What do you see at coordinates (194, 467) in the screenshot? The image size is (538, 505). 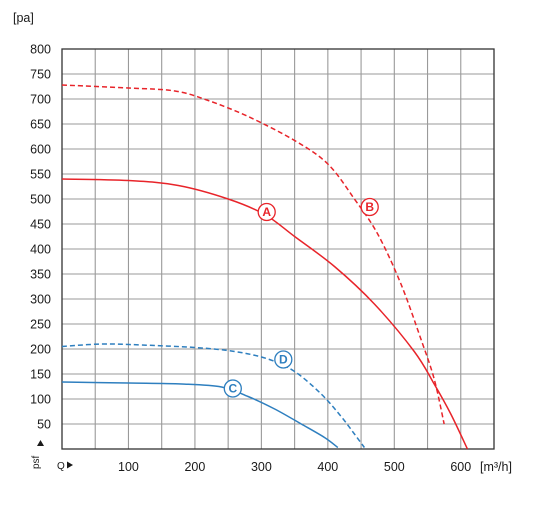 I see `x-tick-label: 200` at bounding box center [194, 467].